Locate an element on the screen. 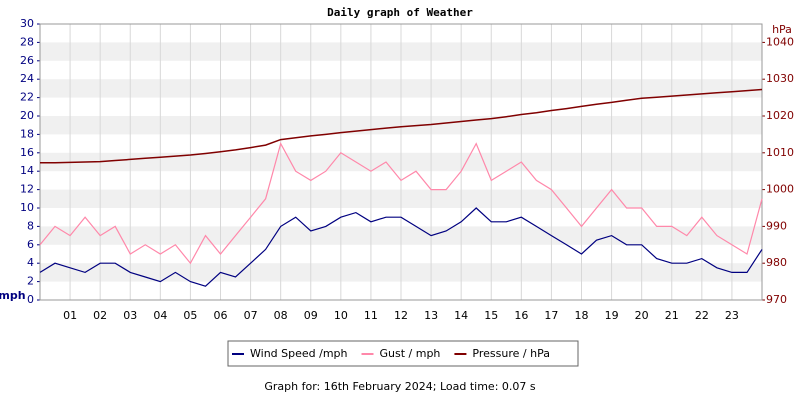  y-tick-label: 0 is located at coordinates (30, 299).